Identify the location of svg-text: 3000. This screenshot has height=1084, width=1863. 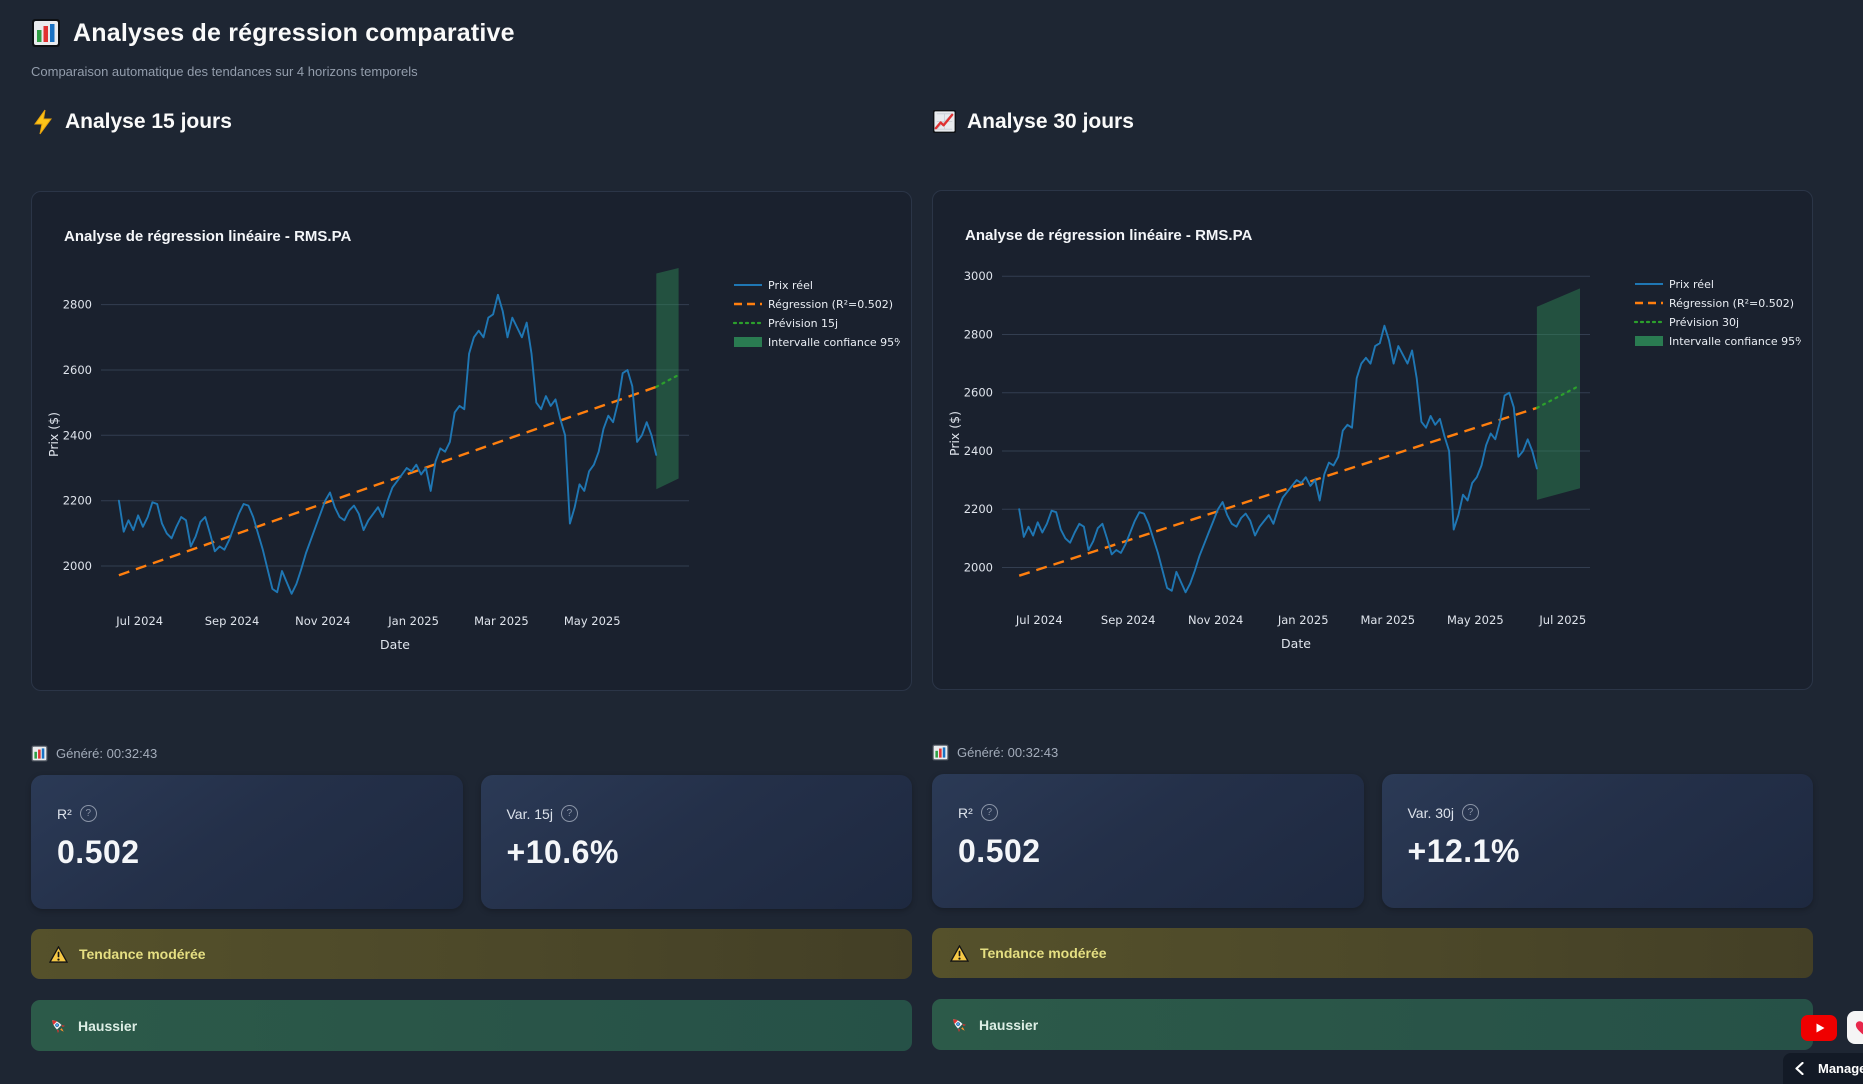
(978, 276).